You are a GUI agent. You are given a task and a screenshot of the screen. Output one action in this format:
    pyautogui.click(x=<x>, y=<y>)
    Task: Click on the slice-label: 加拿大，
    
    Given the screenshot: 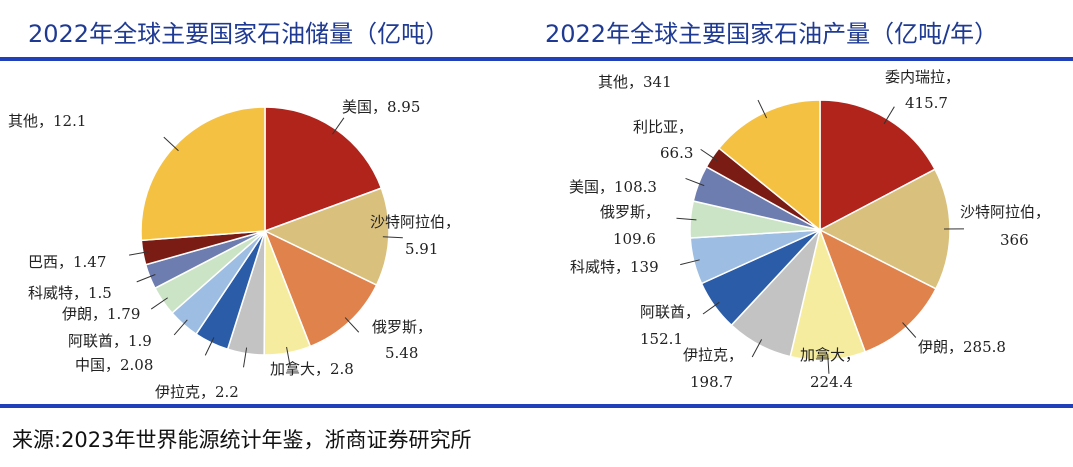 What is the action you would take?
    pyautogui.click(x=830, y=355)
    